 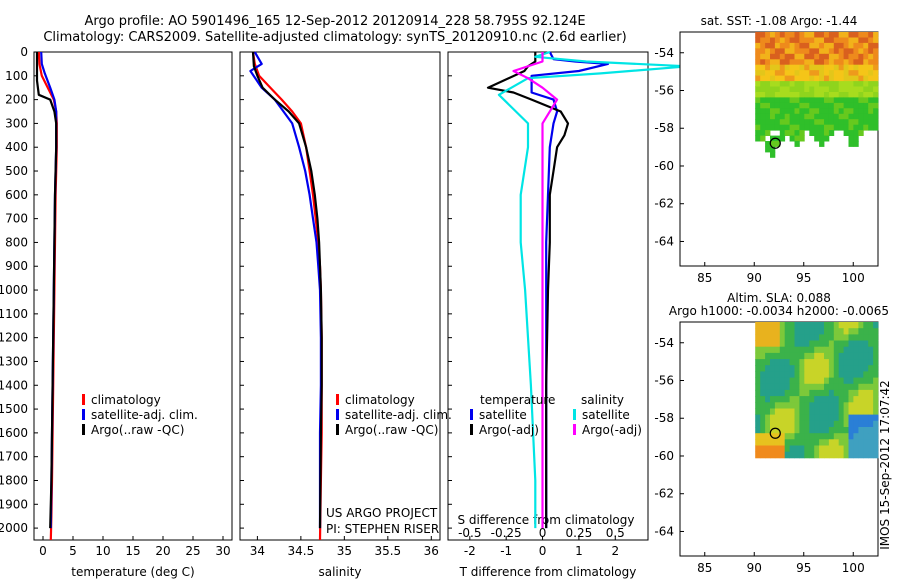 I want to click on x-tick-label: 30, so click(x=222, y=551).